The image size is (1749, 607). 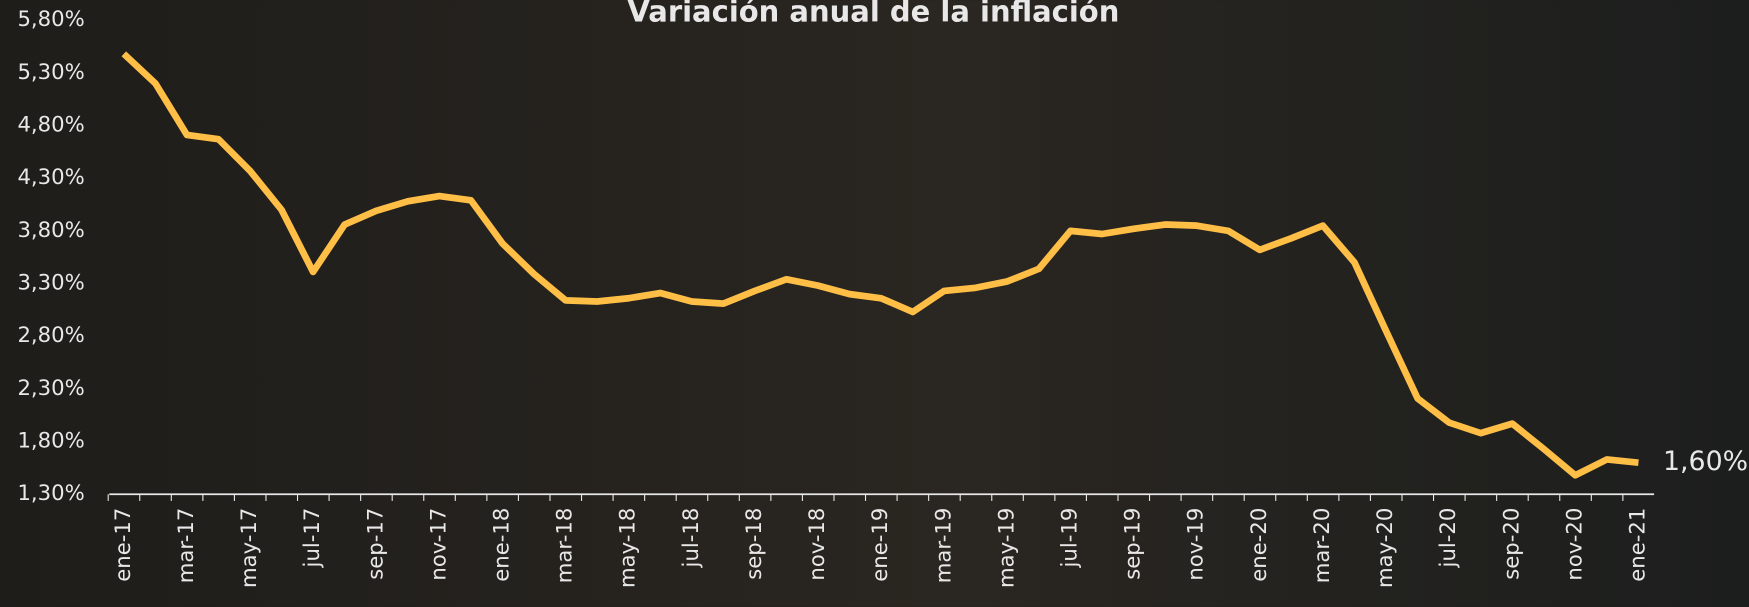 I want to click on x-tick-label: ene-21, so click(x=1636, y=545).